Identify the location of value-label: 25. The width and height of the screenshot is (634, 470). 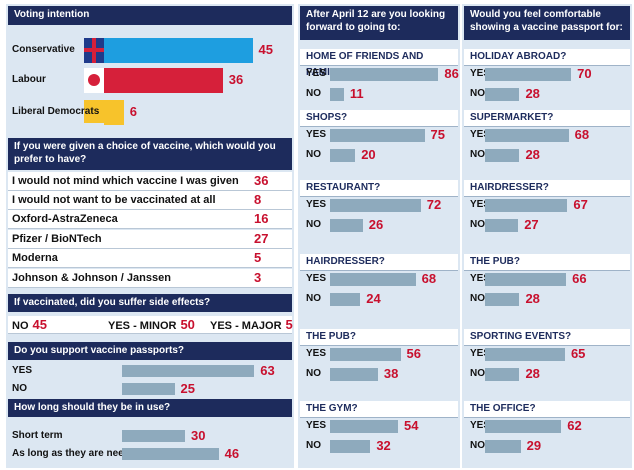
(187, 388).